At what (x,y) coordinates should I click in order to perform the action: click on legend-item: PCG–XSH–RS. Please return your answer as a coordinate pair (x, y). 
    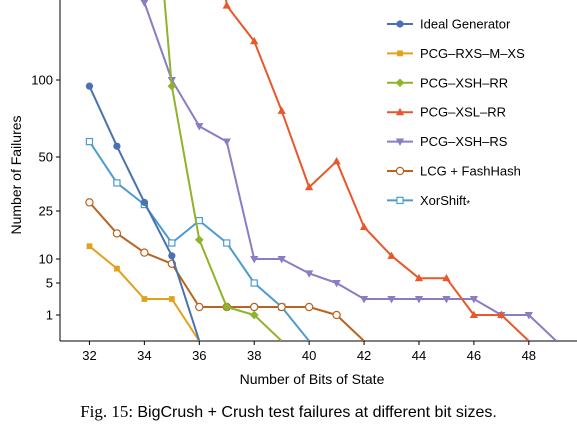
    Looking at the image, I should click on (447, 141).